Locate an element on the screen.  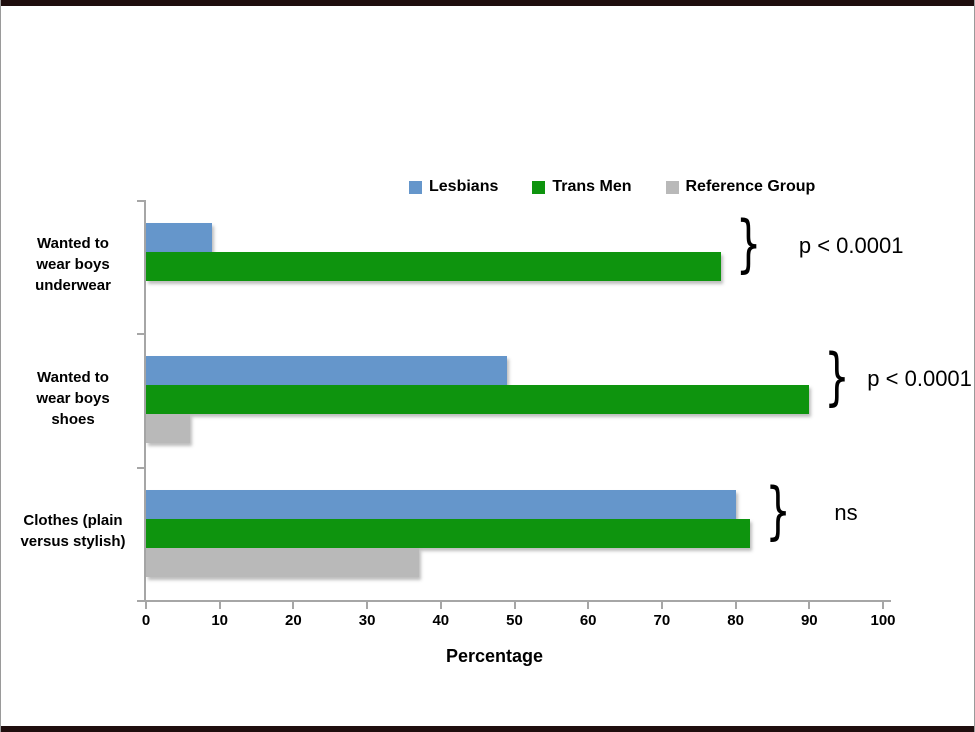
legend-swatch-lesbians is located at coordinates (415, 187).